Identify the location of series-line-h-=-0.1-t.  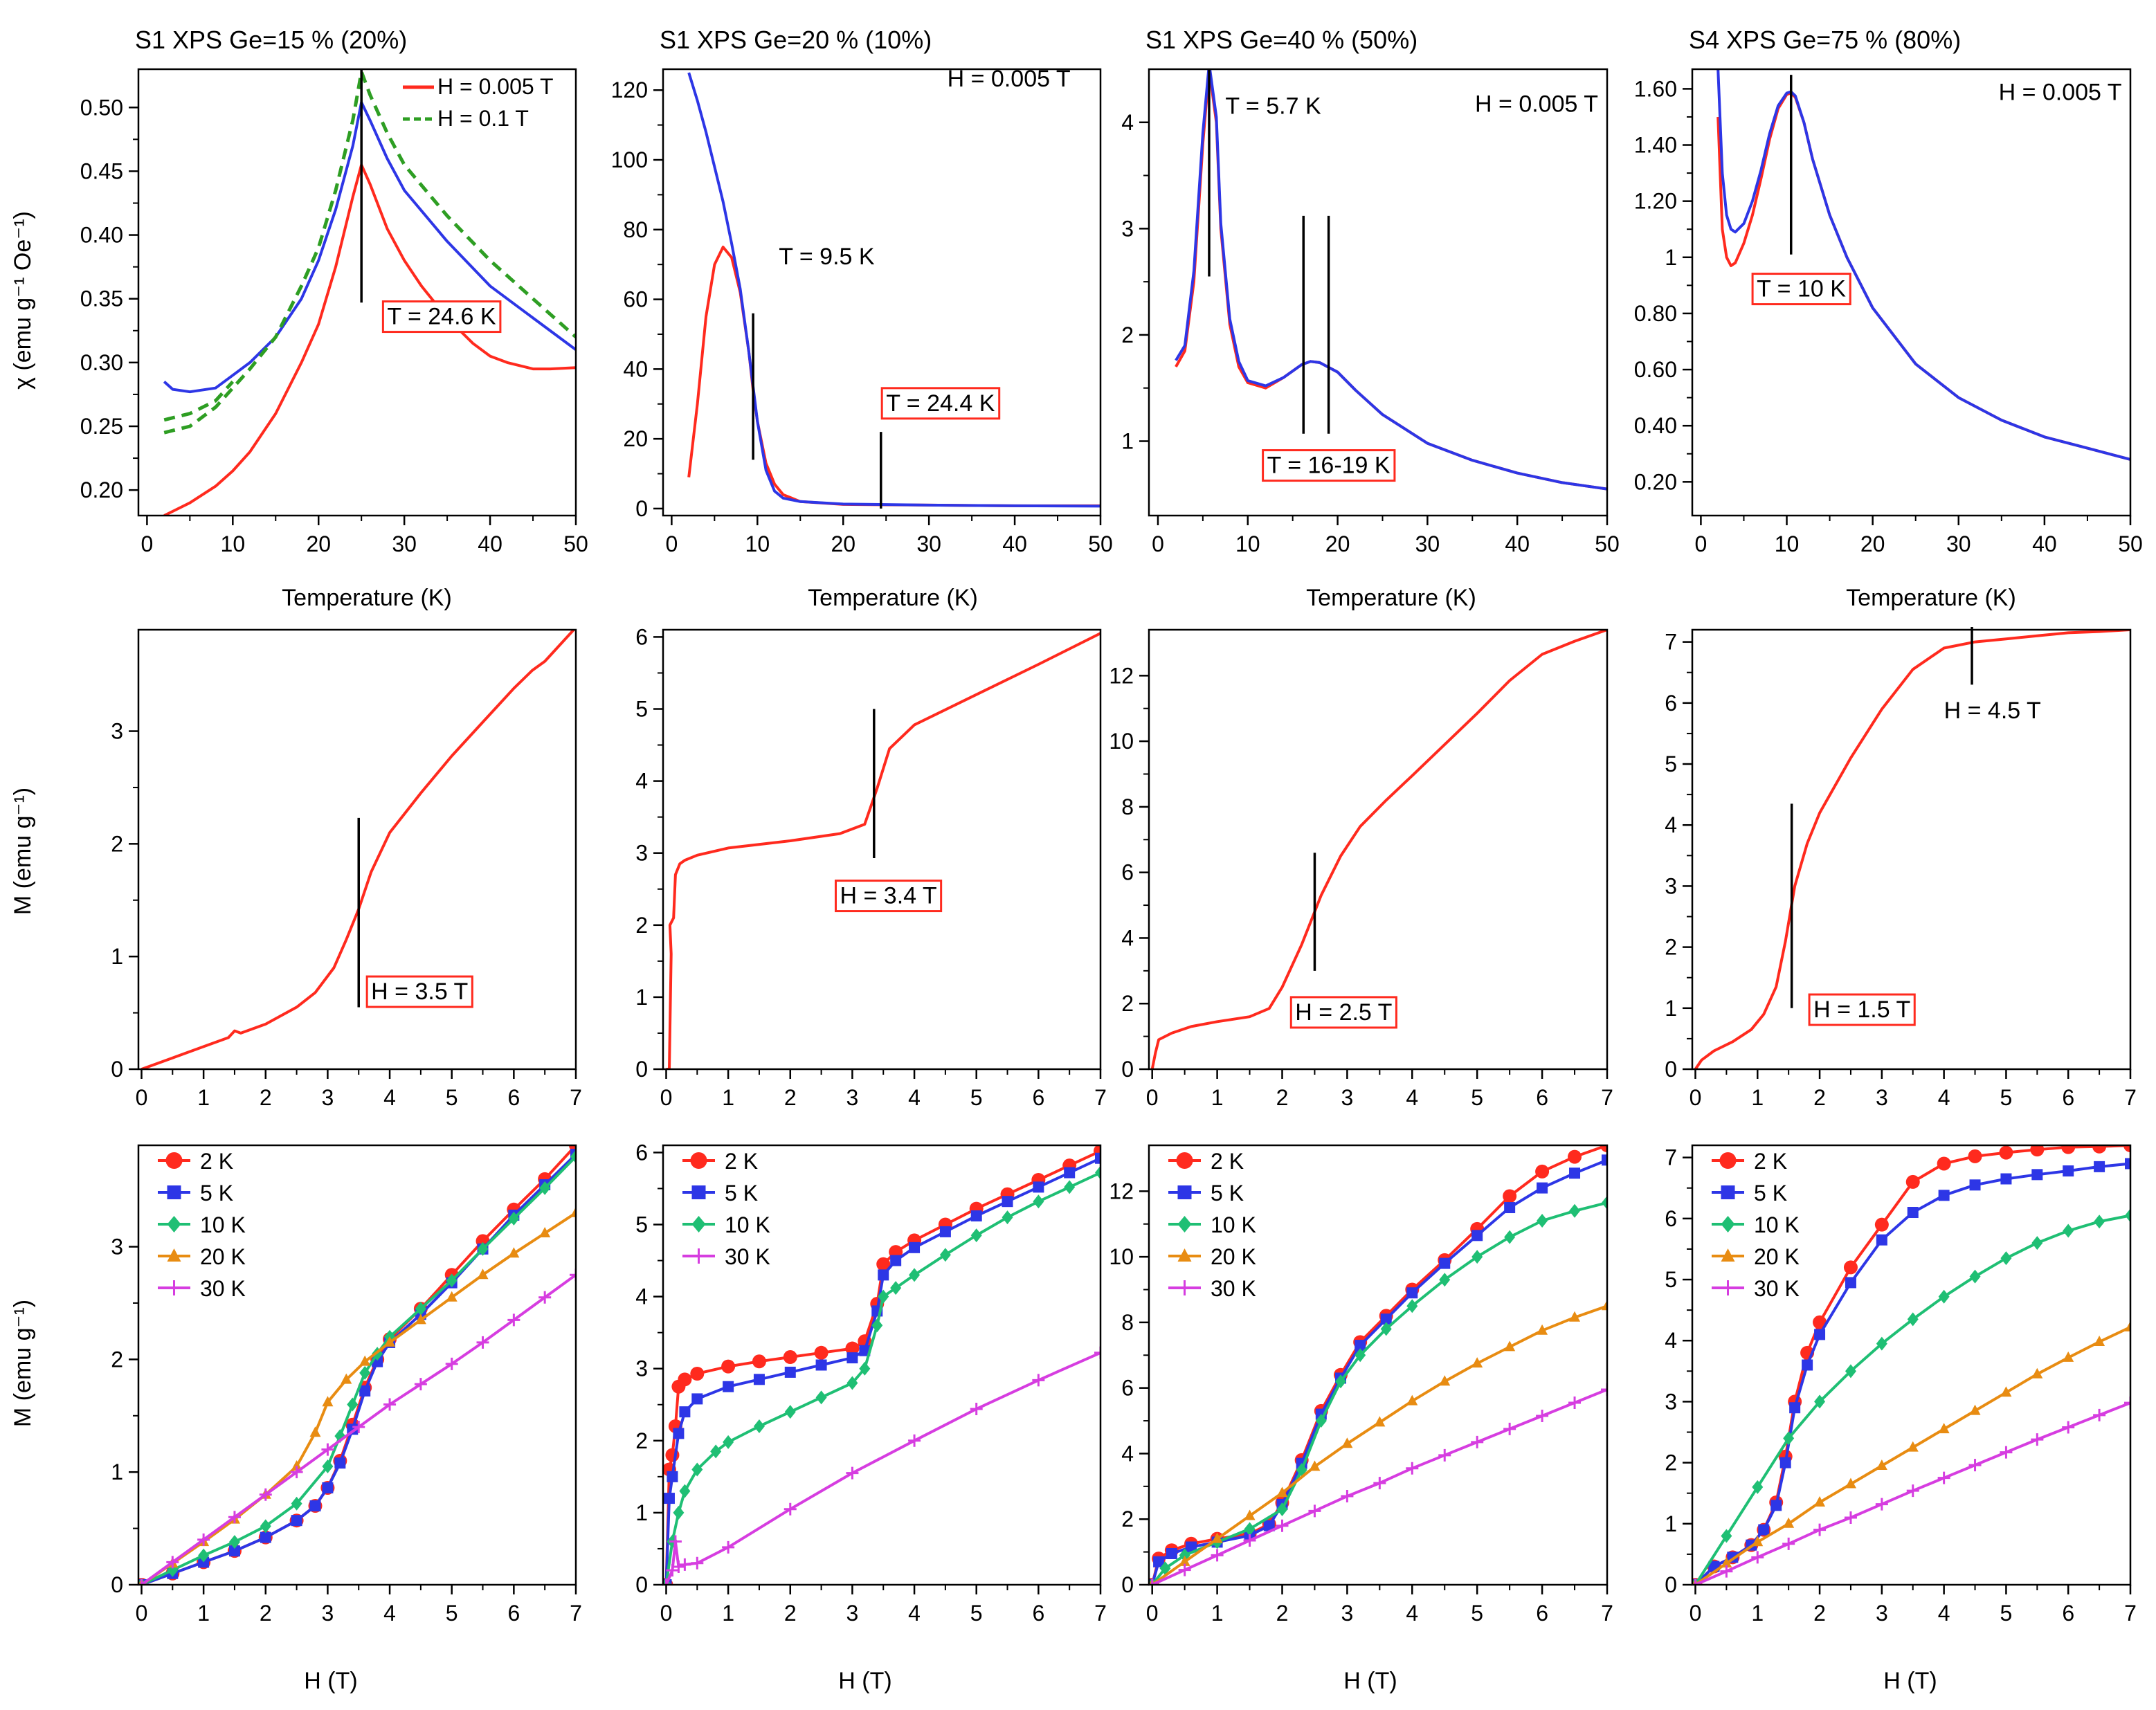
(369, 252).